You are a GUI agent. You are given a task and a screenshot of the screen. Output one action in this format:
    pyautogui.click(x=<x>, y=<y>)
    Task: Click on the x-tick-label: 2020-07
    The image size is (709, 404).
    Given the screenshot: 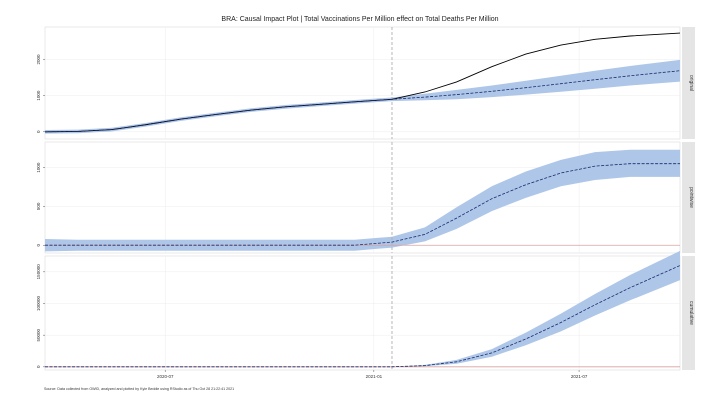 What is the action you would take?
    pyautogui.click(x=165, y=376)
    